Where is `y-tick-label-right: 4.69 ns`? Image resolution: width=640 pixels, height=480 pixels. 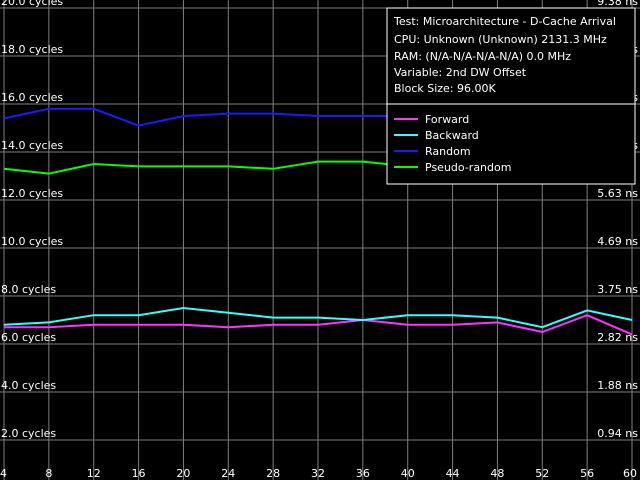
y-tick-label-right: 4.69 ns is located at coordinates (617, 241).